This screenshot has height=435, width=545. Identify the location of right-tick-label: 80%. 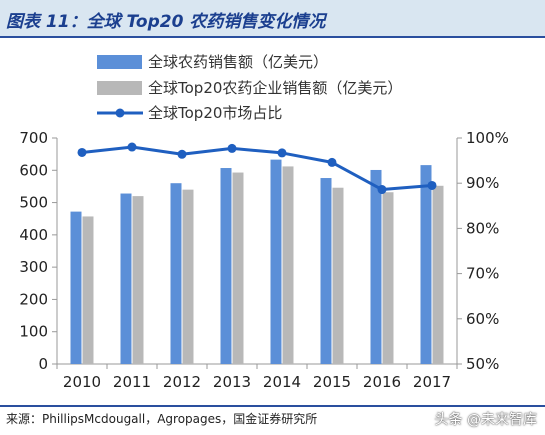
(482, 228).